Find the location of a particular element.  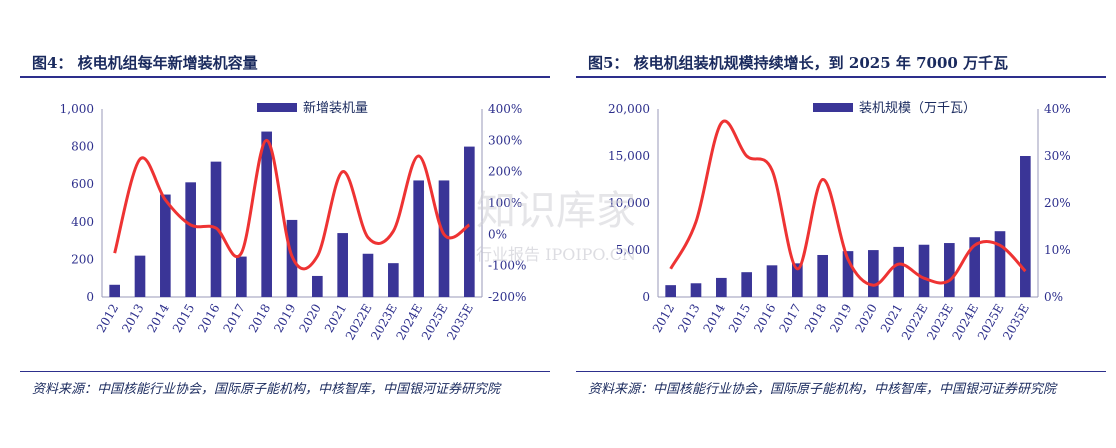

y-tick-label: 20,000 is located at coordinates (629, 109).